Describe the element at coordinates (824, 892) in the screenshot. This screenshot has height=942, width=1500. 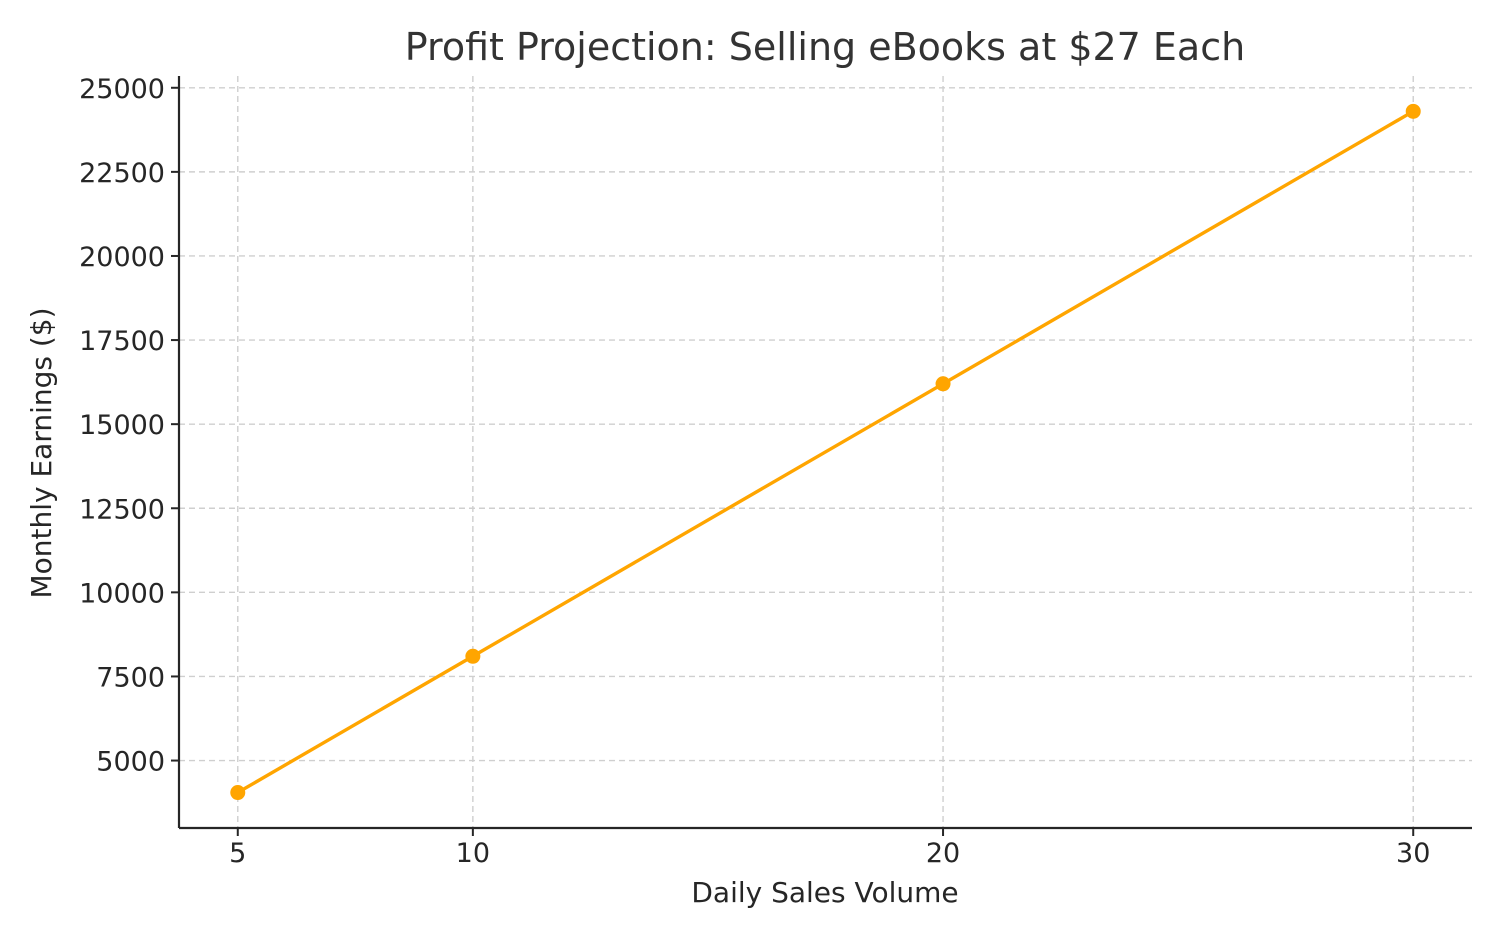
I see `x-axis-label: Daily Sales Volume` at that location.